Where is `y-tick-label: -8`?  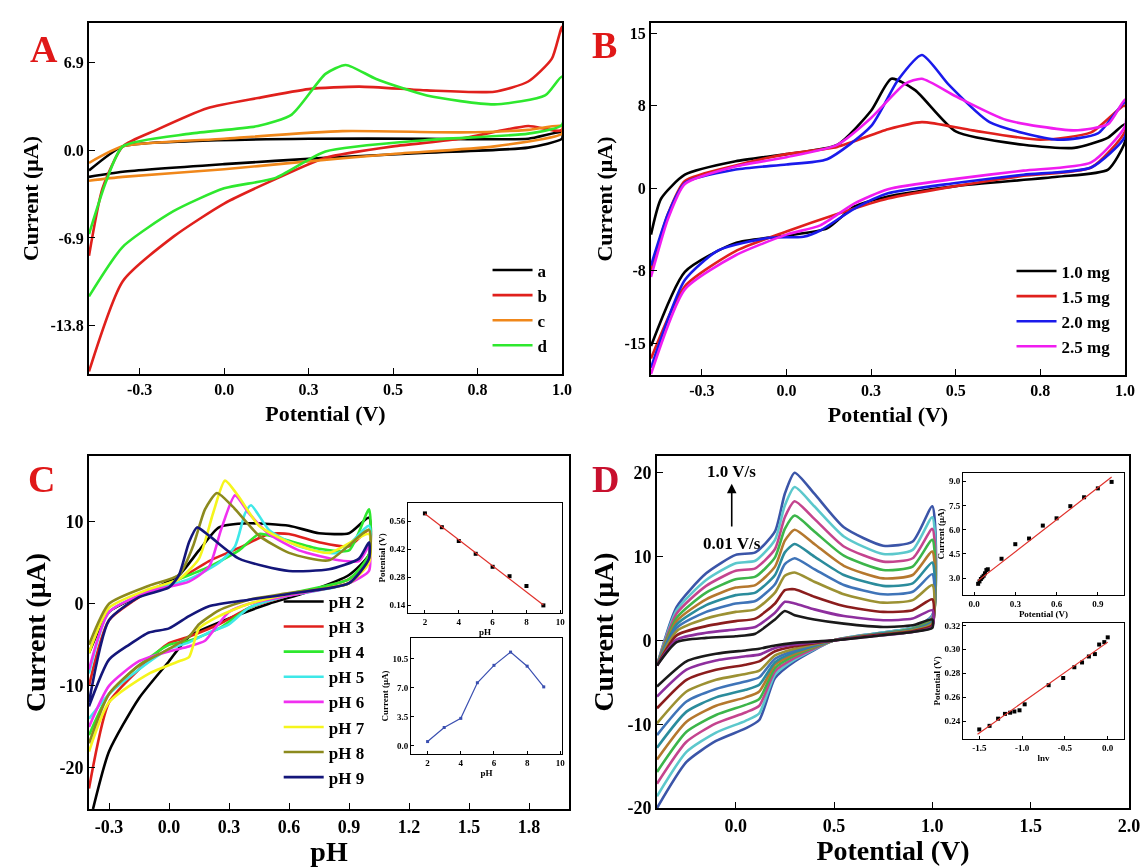 y-tick-label: -8 is located at coordinates (639, 271).